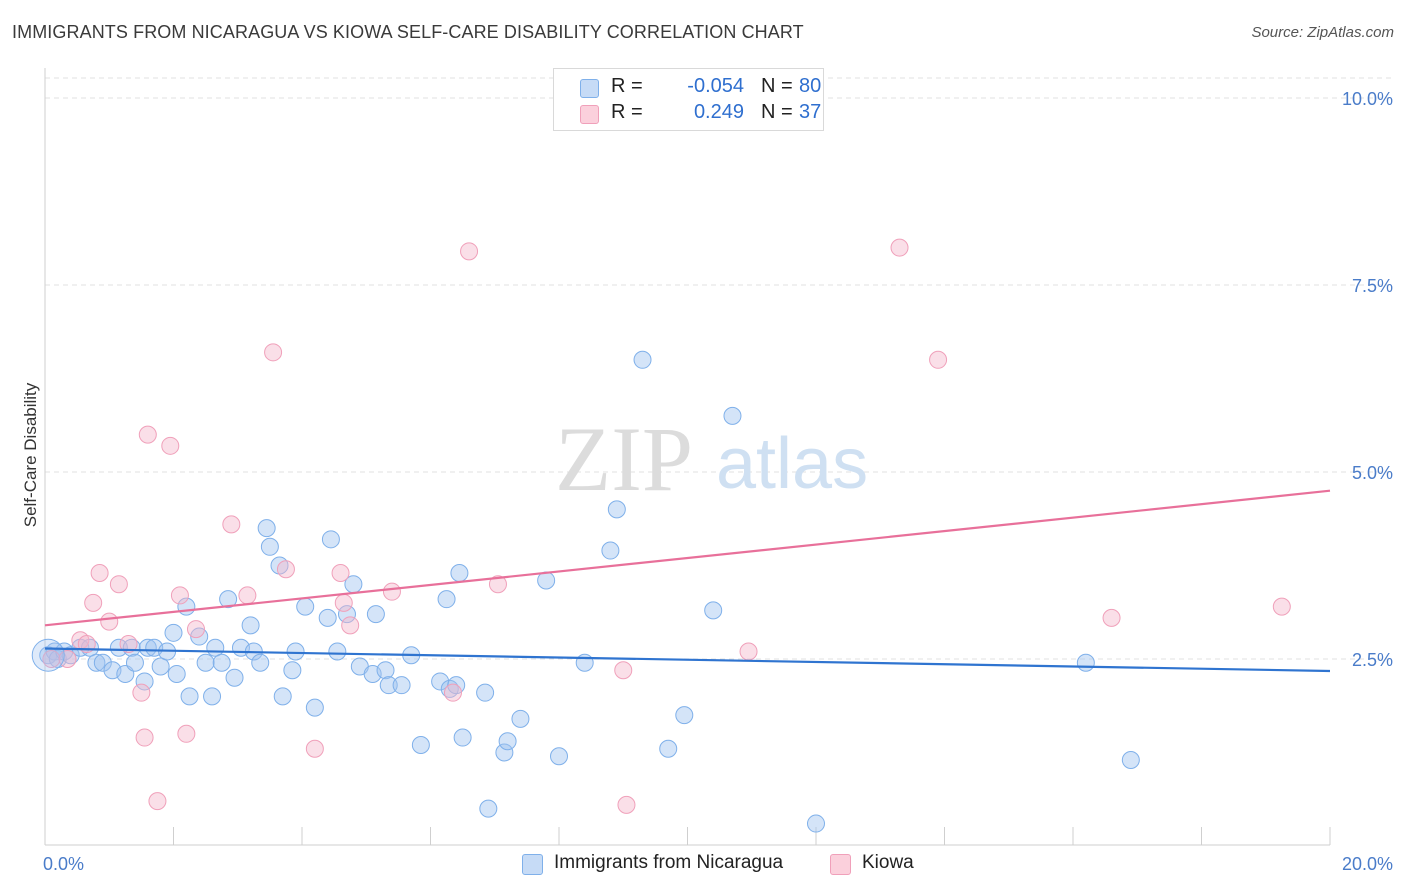  Describe the element at coordinates (810, 112) in the screenshot. I see `legend-n-value: 37` at that location.